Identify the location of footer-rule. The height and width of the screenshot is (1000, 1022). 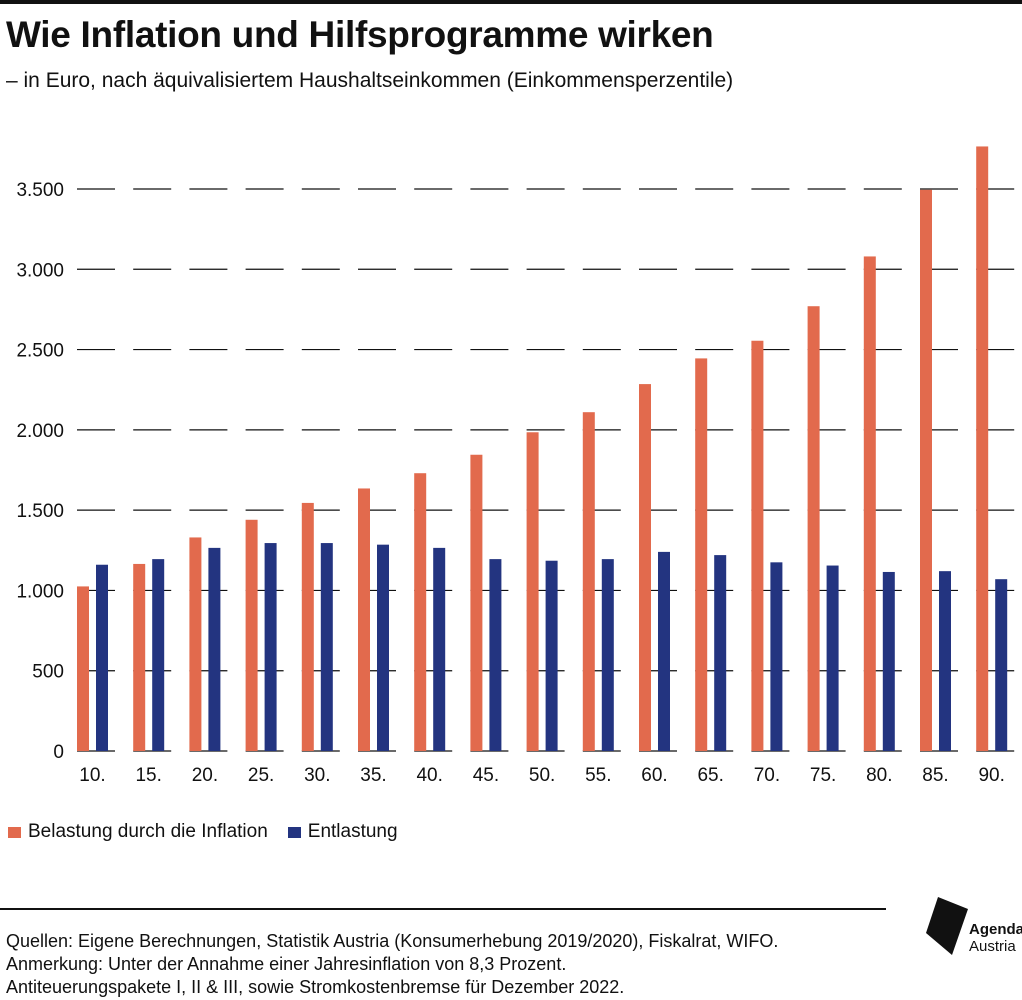
(443, 909).